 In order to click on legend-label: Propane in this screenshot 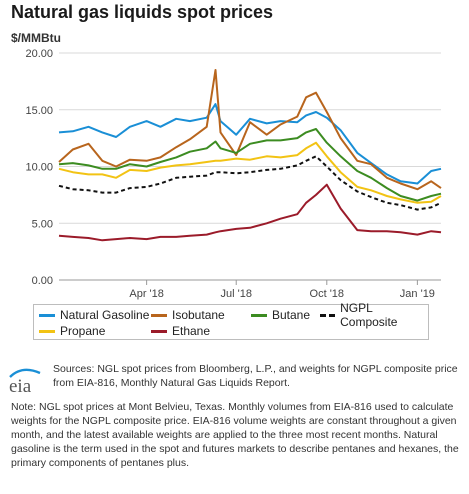, I will do `click(83, 331)`.